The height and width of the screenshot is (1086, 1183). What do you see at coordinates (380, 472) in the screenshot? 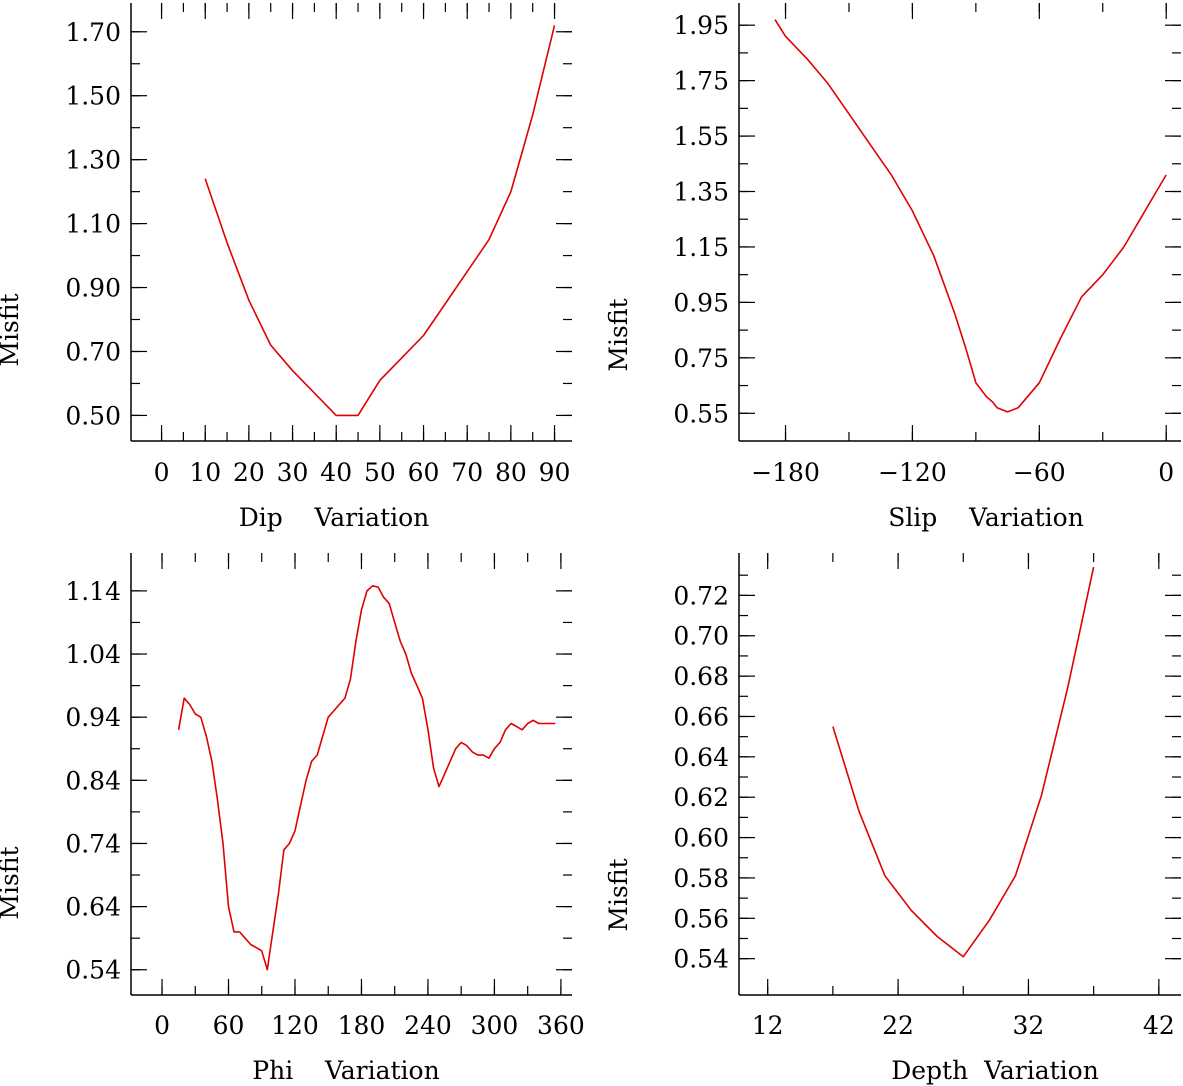
I see `x-tick-label: 50` at bounding box center [380, 472].